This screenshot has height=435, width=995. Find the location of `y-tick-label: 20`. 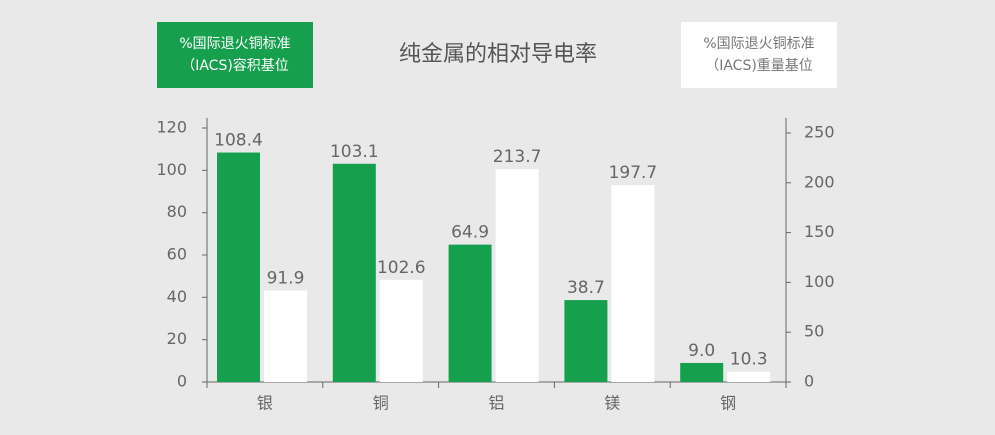

y-tick-label: 20 is located at coordinates (177, 338).